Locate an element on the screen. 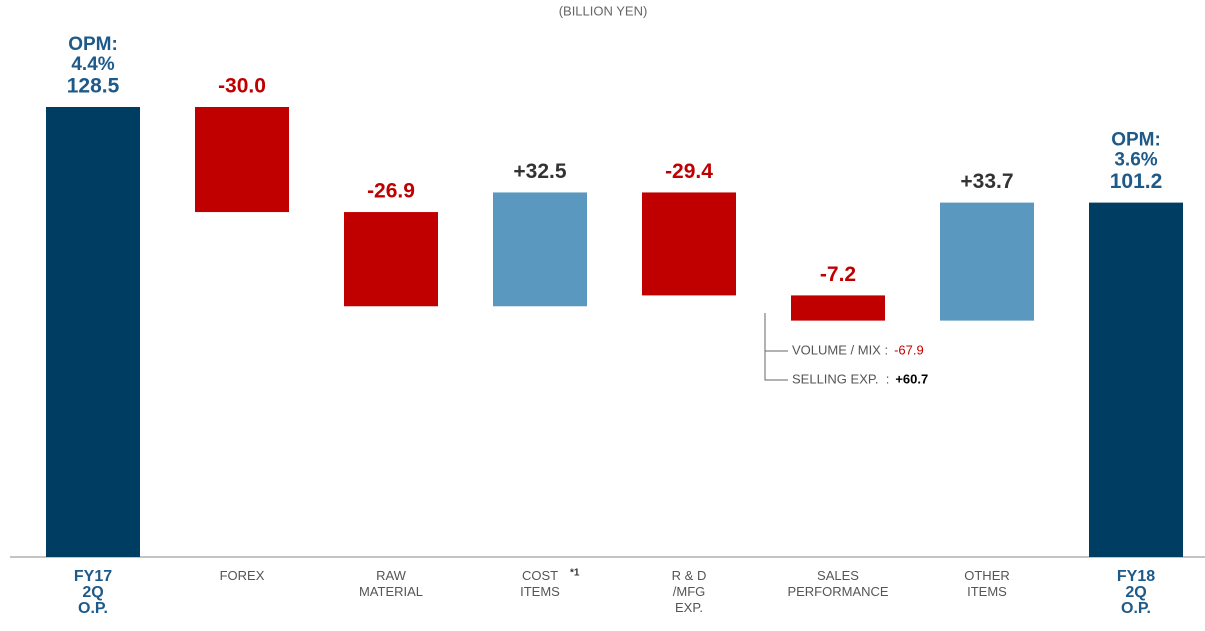 The height and width of the screenshot is (631, 1205). category-label: FY17 2Q O.P. is located at coordinates (93, 592).